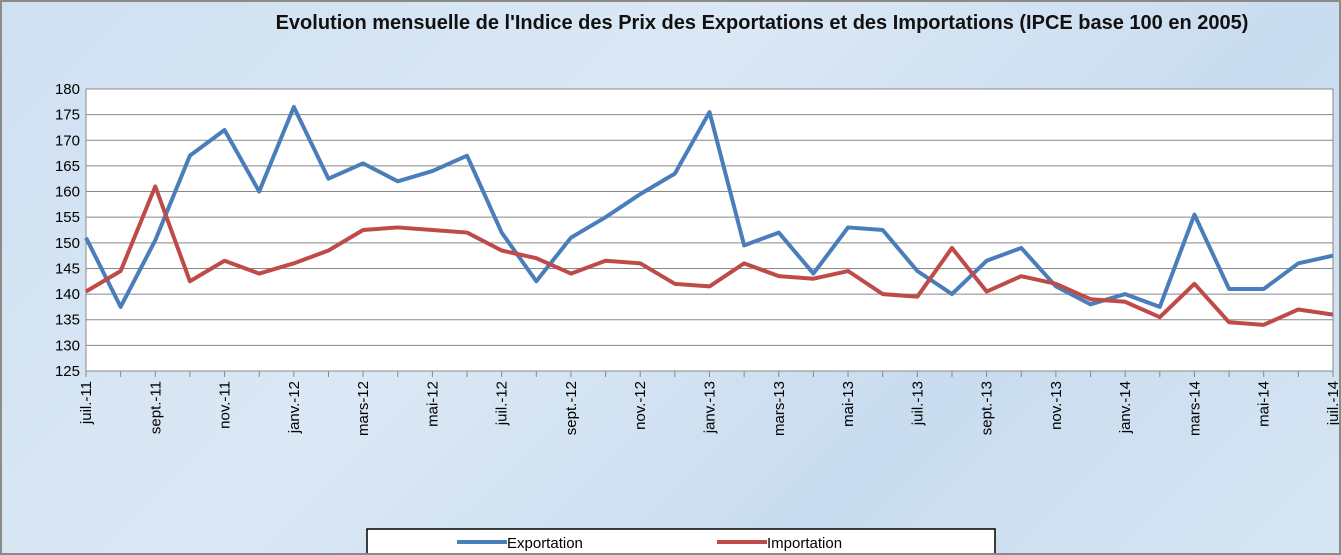 Image resolution: width=1341 pixels, height=555 pixels. What do you see at coordinates (1125, 407) in the screenshot?
I see `x-tick-label: janv.-14` at bounding box center [1125, 407].